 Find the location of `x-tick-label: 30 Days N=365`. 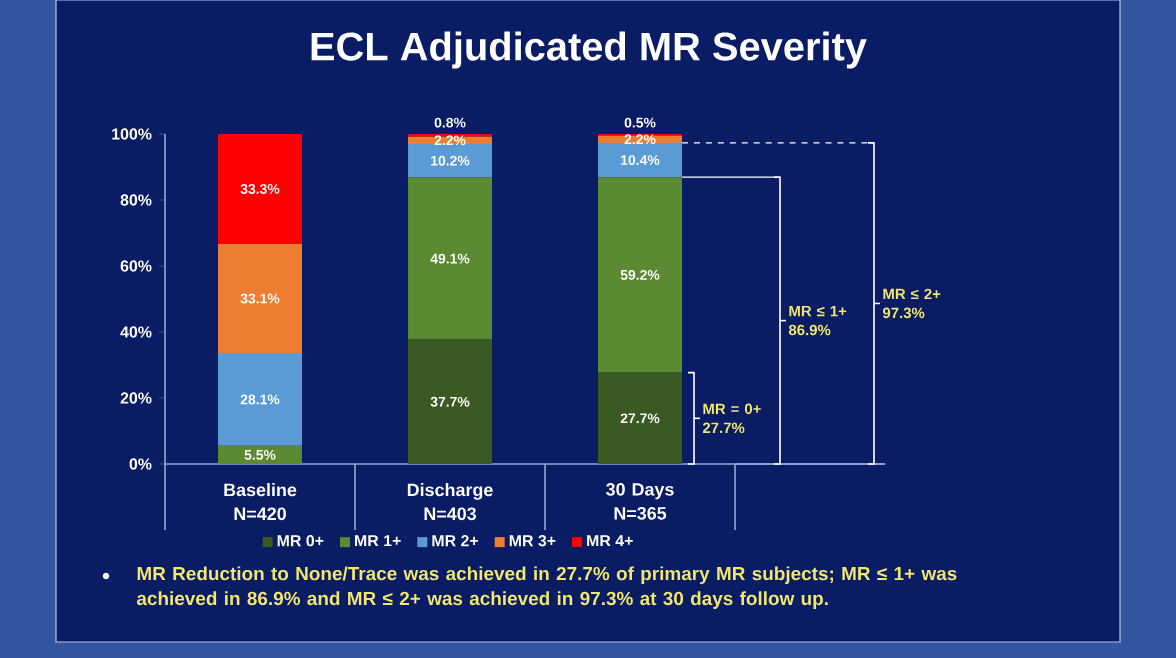

x-tick-label: 30 Days N=365 is located at coordinates (640, 501).